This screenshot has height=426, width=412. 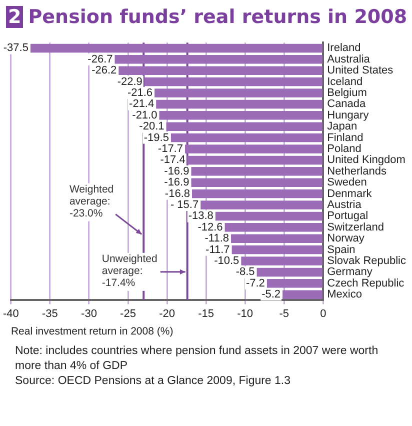 I want to click on x-tick-label: -30, so click(x=89, y=314).